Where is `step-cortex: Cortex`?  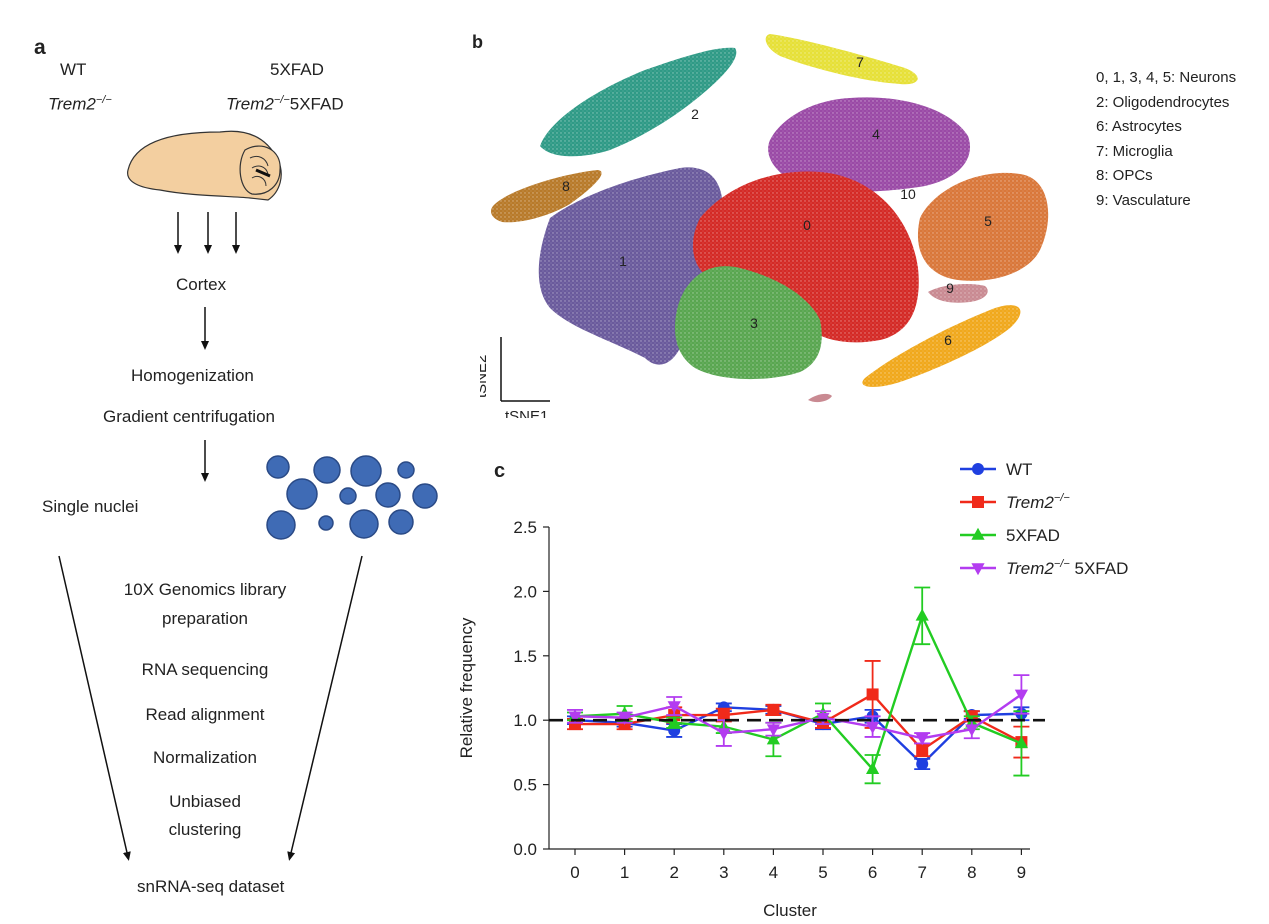 step-cortex: Cortex is located at coordinates (201, 284).